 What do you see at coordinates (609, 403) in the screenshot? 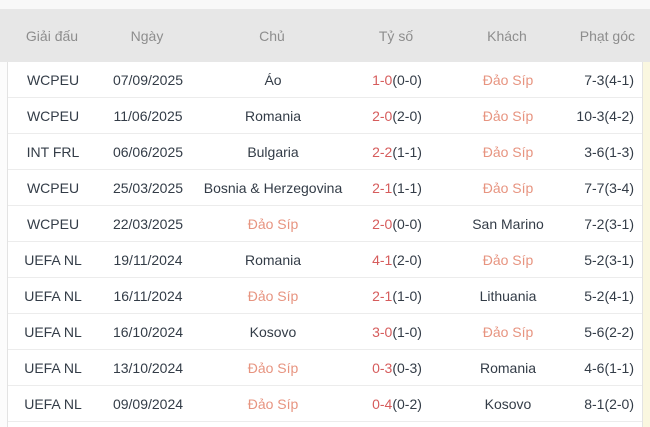
I see `corners-cell: 8-1(2-0)` at bounding box center [609, 403].